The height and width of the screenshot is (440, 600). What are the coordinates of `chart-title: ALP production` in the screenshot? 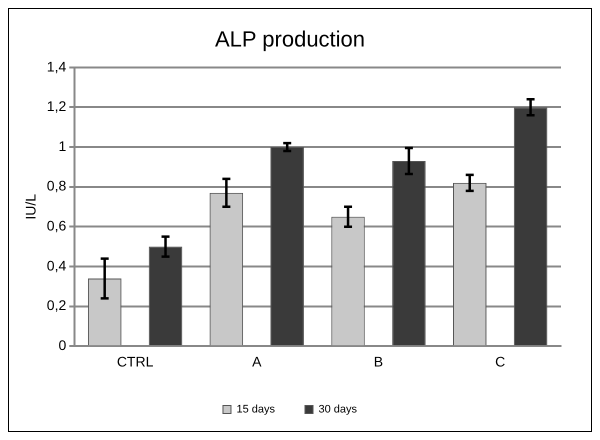 It's located at (290, 39).